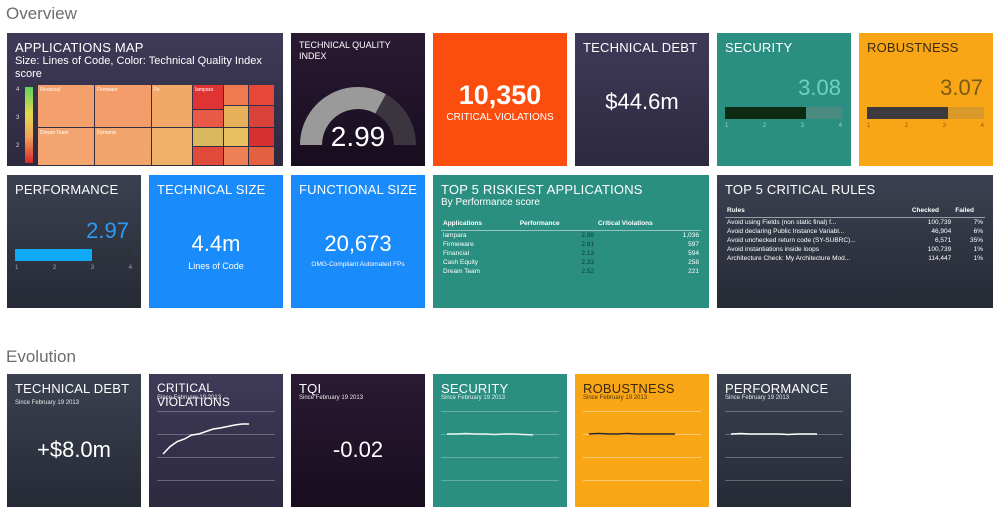  I want to click on performance-cell: 2.33, so click(587, 262).